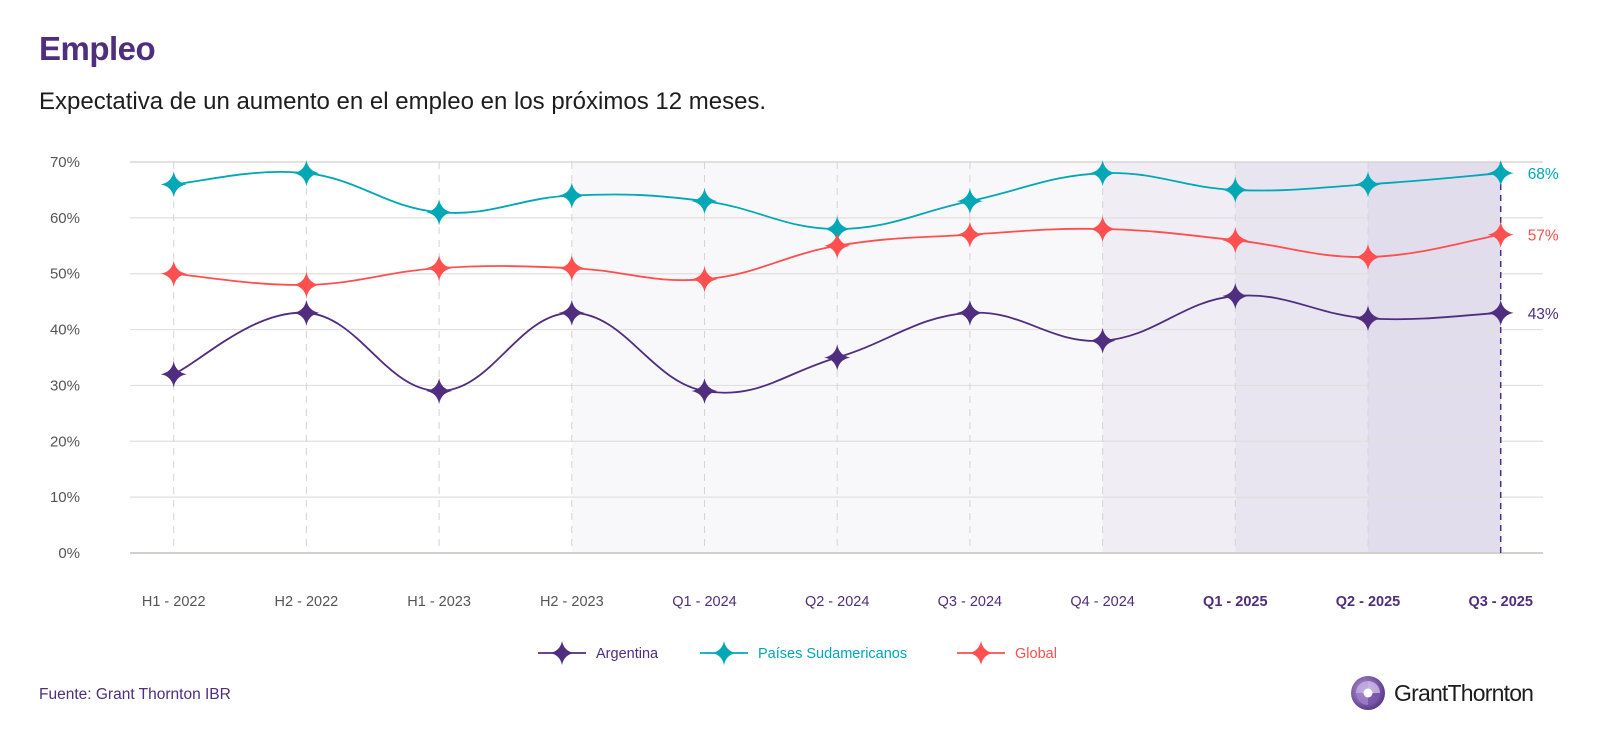  I want to click on legend-marker-paises-sudamericanos, so click(724, 653).